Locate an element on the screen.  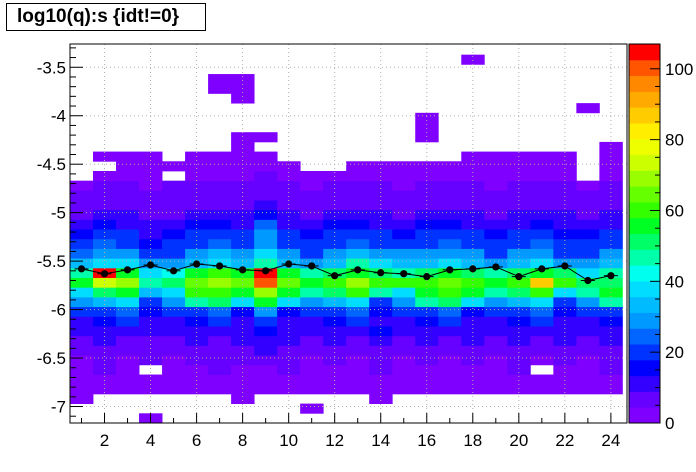
x-tick-label: 8 is located at coordinates (242, 440).